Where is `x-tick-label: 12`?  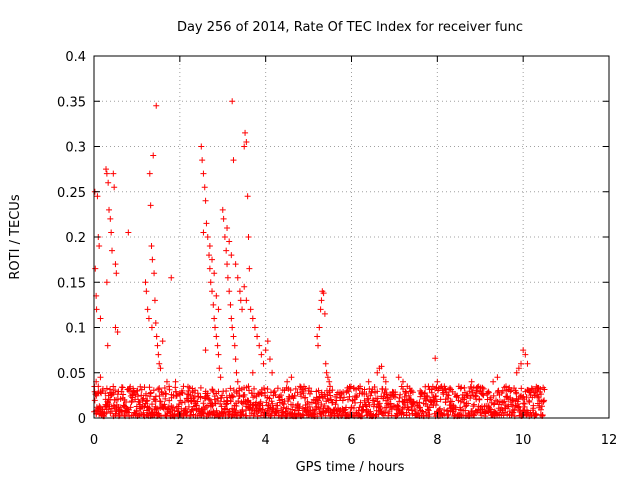
x-tick-label: 12 is located at coordinates (609, 440).